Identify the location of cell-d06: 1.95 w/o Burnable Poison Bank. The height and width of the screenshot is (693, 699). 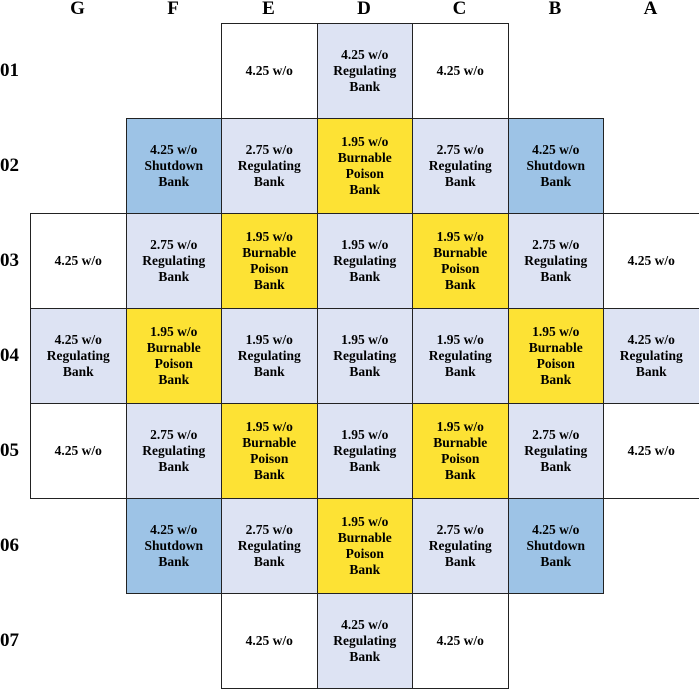
(364, 546).